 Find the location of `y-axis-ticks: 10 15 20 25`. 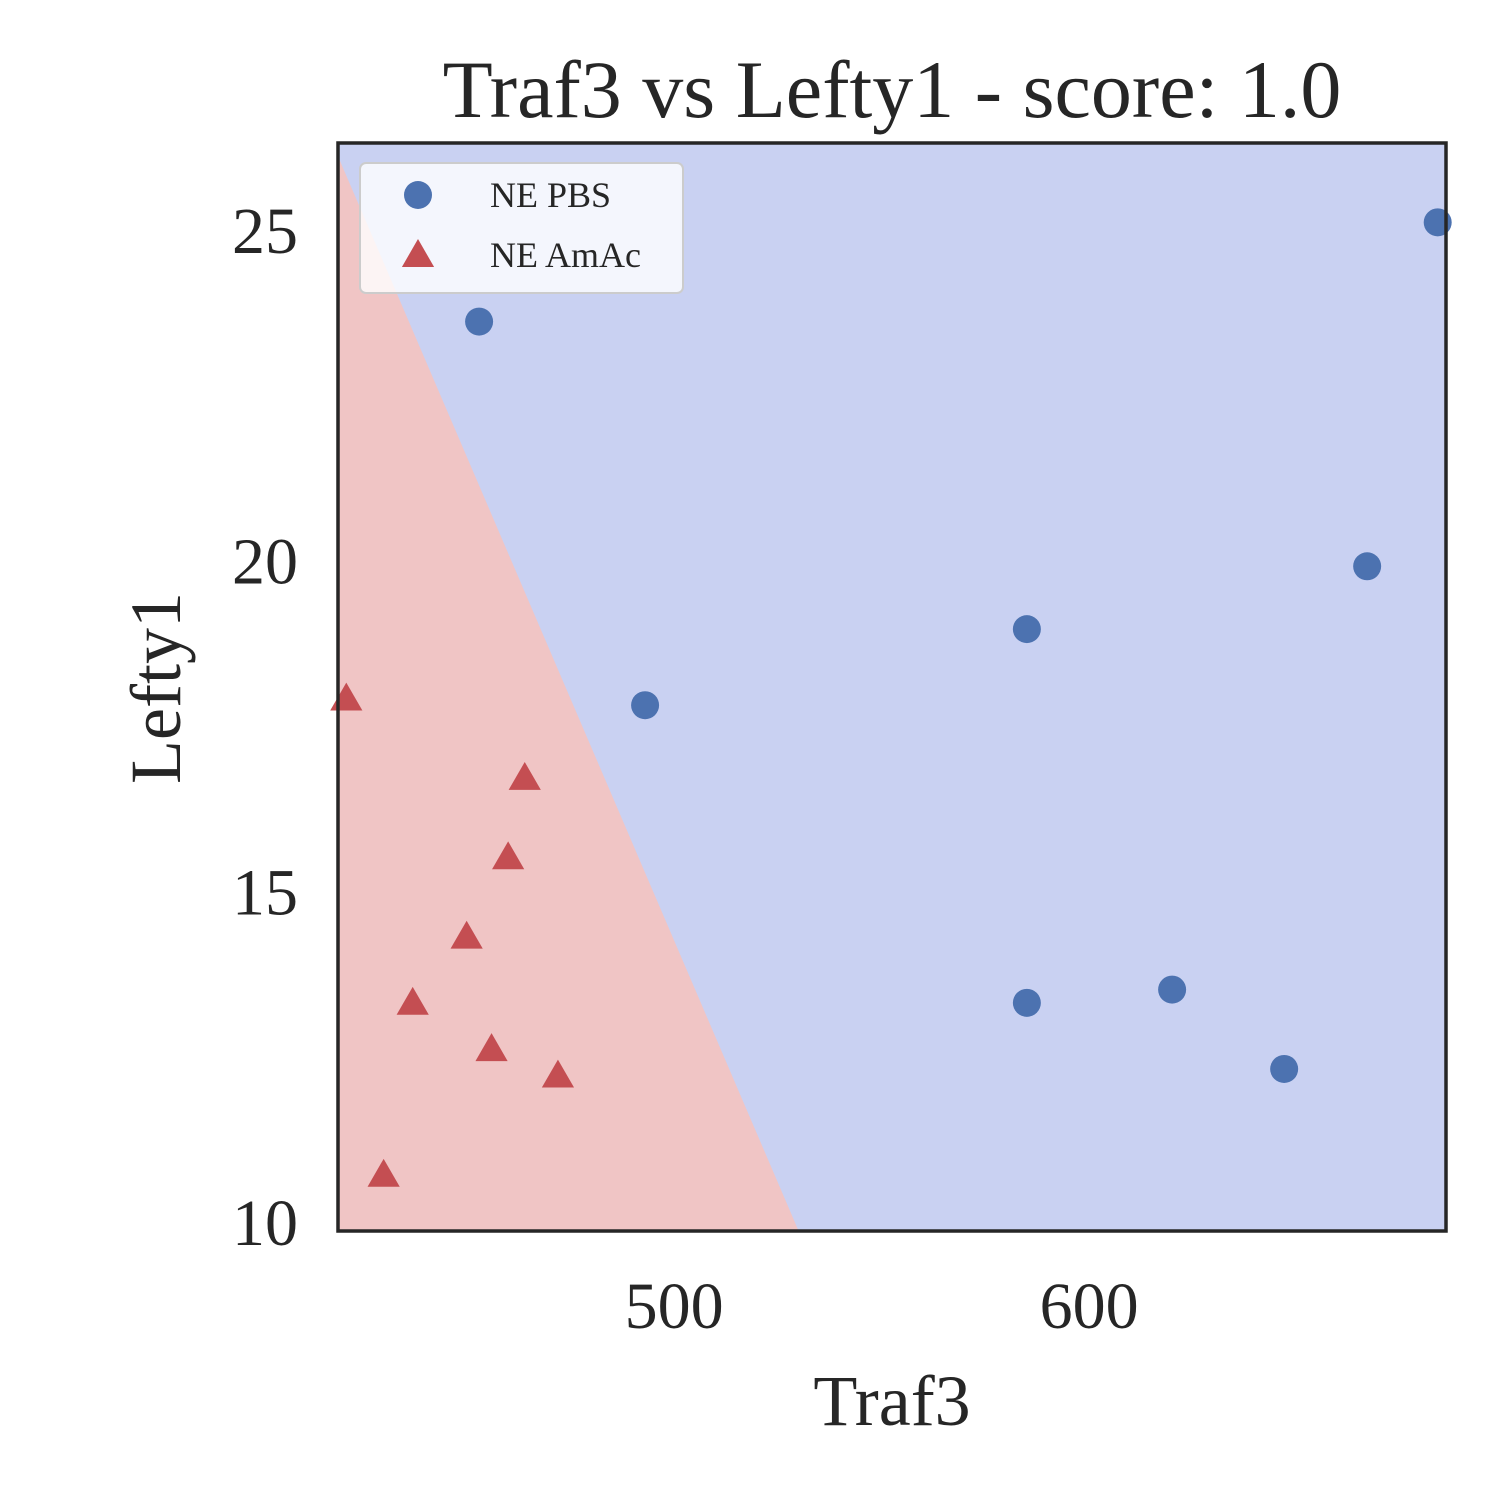

y-axis-ticks: 10 15 20 25 is located at coordinates (265, 727).